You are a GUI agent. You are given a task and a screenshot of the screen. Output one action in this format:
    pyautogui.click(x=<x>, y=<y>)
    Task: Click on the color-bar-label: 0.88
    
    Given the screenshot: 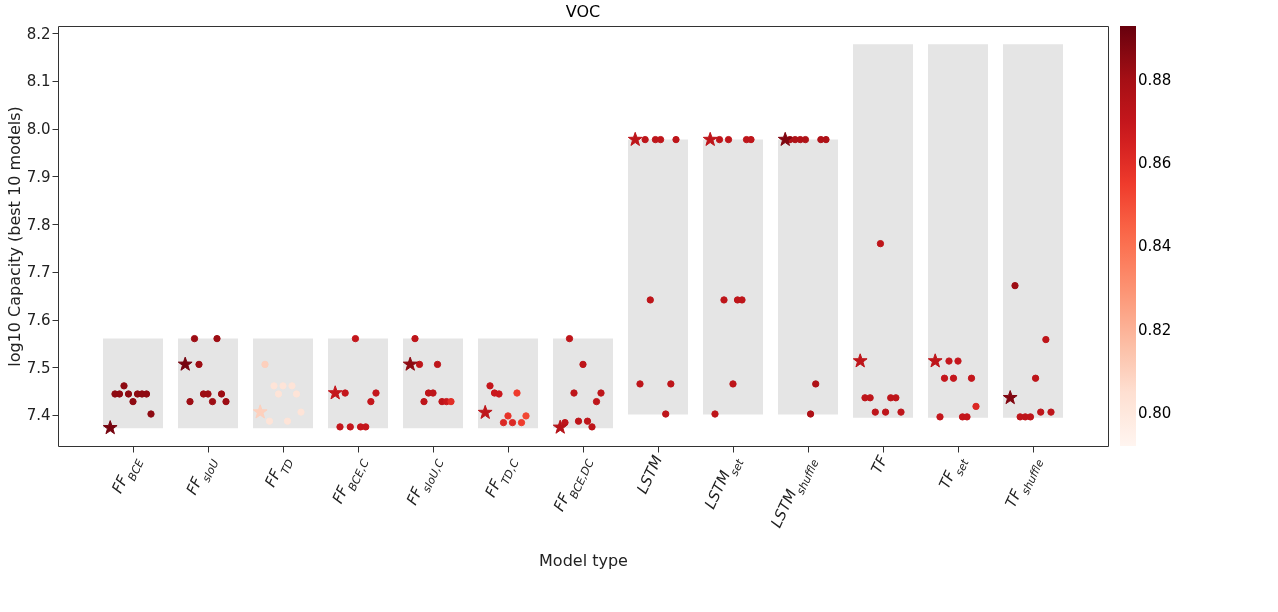 What is the action you would take?
    pyautogui.click(x=1155, y=80)
    